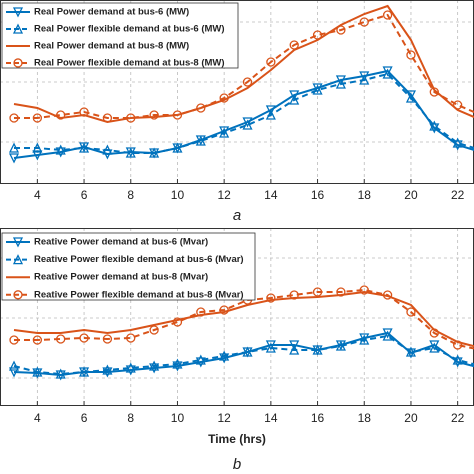 This screenshot has height=474, width=474. Describe the element at coordinates (111, 12) in the screenshot. I see `legend-label: Real Power demand at bus-6 (MW)` at that location.